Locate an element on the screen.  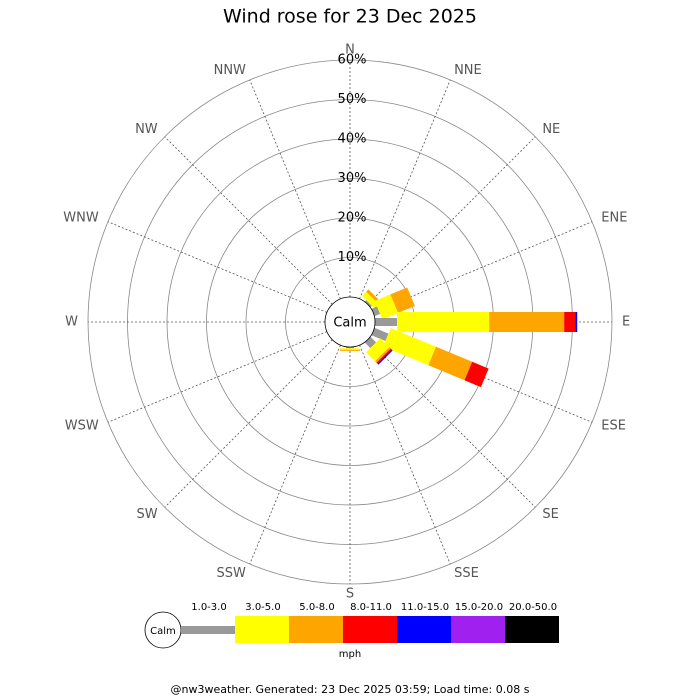
direction-label: E is located at coordinates (626, 322).